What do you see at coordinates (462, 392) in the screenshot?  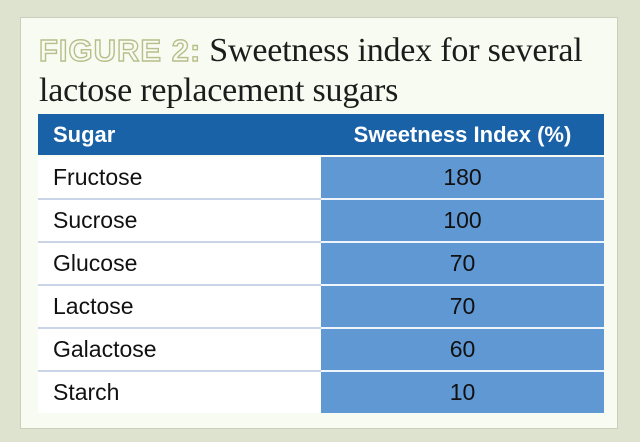 I see `sweetness-value-cell: 10` at bounding box center [462, 392].